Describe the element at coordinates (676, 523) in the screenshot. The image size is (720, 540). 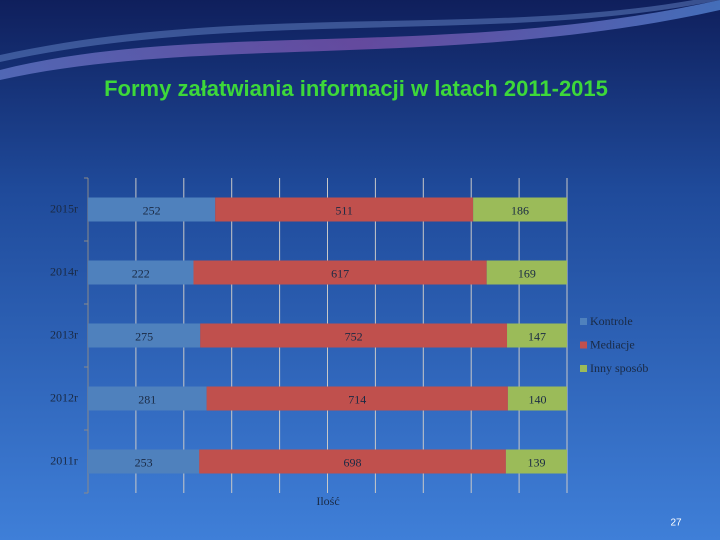
I see `page-number: 27` at that location.